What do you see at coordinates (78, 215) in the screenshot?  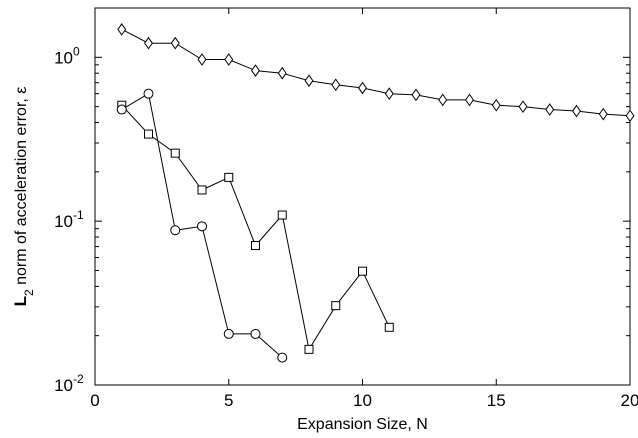 I see `y-tick-exponent: -1` at bounding box center [78, 215].